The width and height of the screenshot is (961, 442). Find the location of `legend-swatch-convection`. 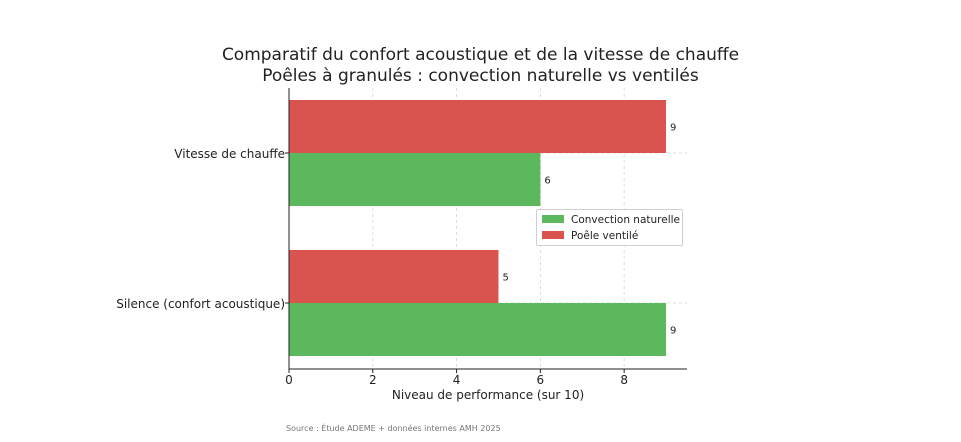

legend-swatch-convection is located at coordinates (553, 219).